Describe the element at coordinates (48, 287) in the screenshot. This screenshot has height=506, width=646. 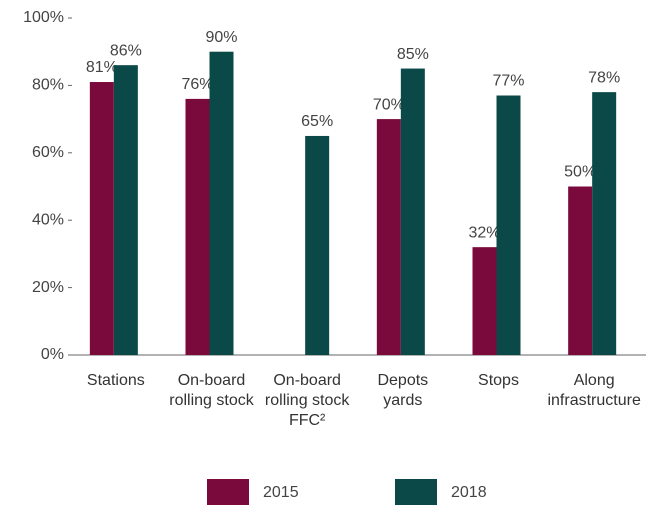
I see `y-tick-label: 20%` at that location.